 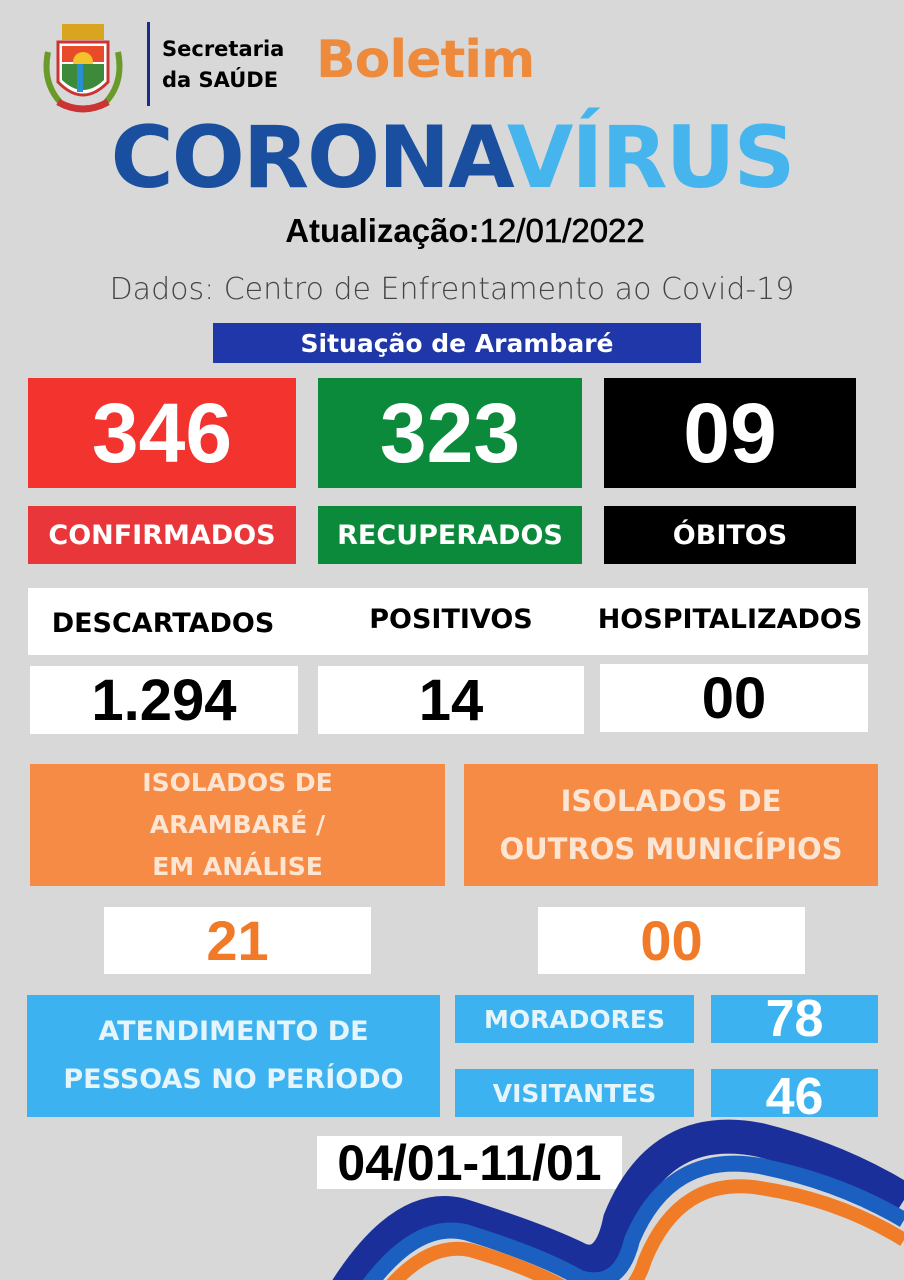 I want to click on attendance-line1: ATENDIMENTO DE, so click(x=233, y=1031).